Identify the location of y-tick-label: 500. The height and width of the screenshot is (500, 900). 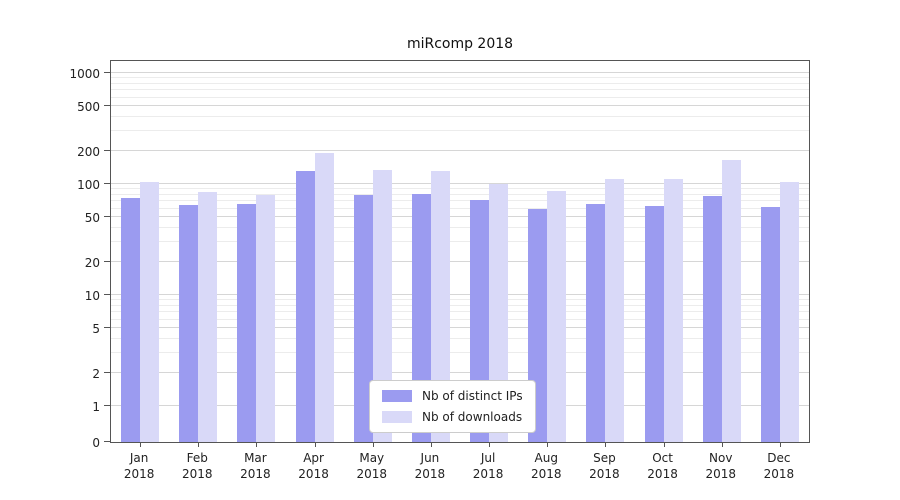
(88, 107).